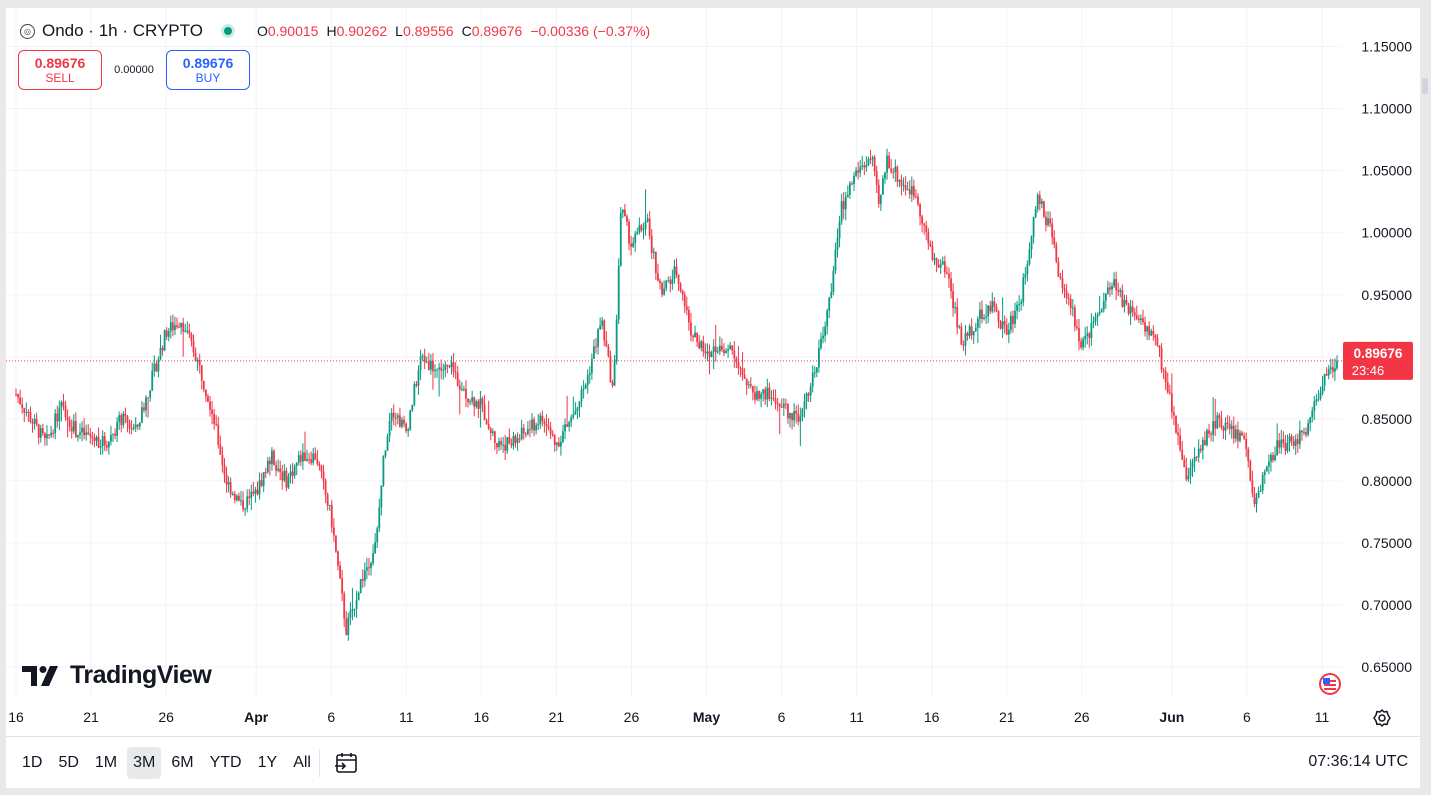 This screenshot has width=1431, height=795. I want to click on low-label: L, so click(399, 31).